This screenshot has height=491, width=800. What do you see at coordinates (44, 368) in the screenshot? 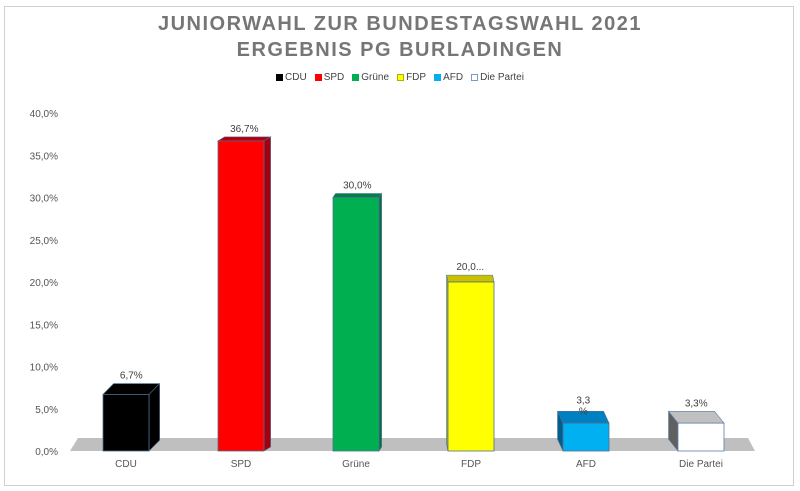
I see `y-tick-label: 10,0%` at bounding box center [44, 368].